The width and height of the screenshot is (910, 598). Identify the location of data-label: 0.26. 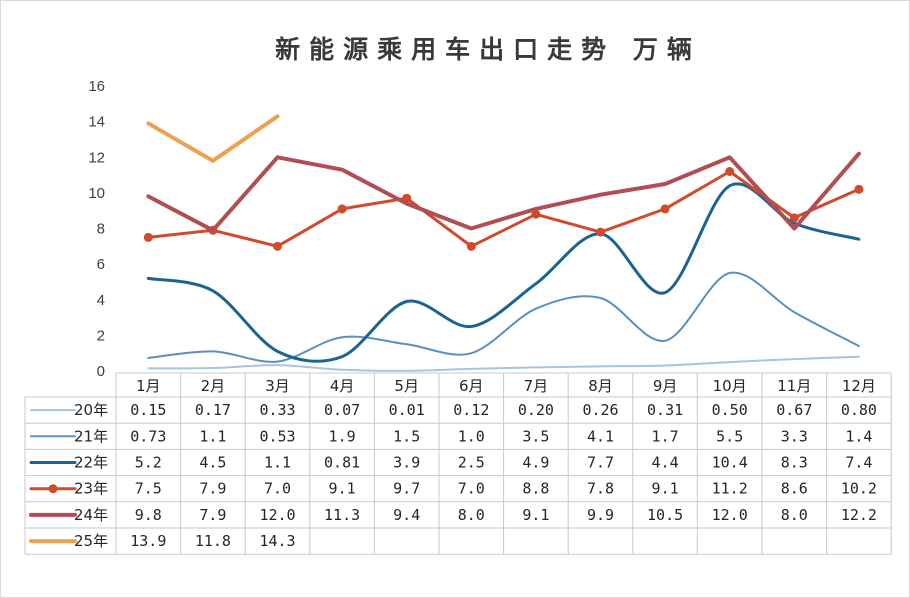
(600, 410).